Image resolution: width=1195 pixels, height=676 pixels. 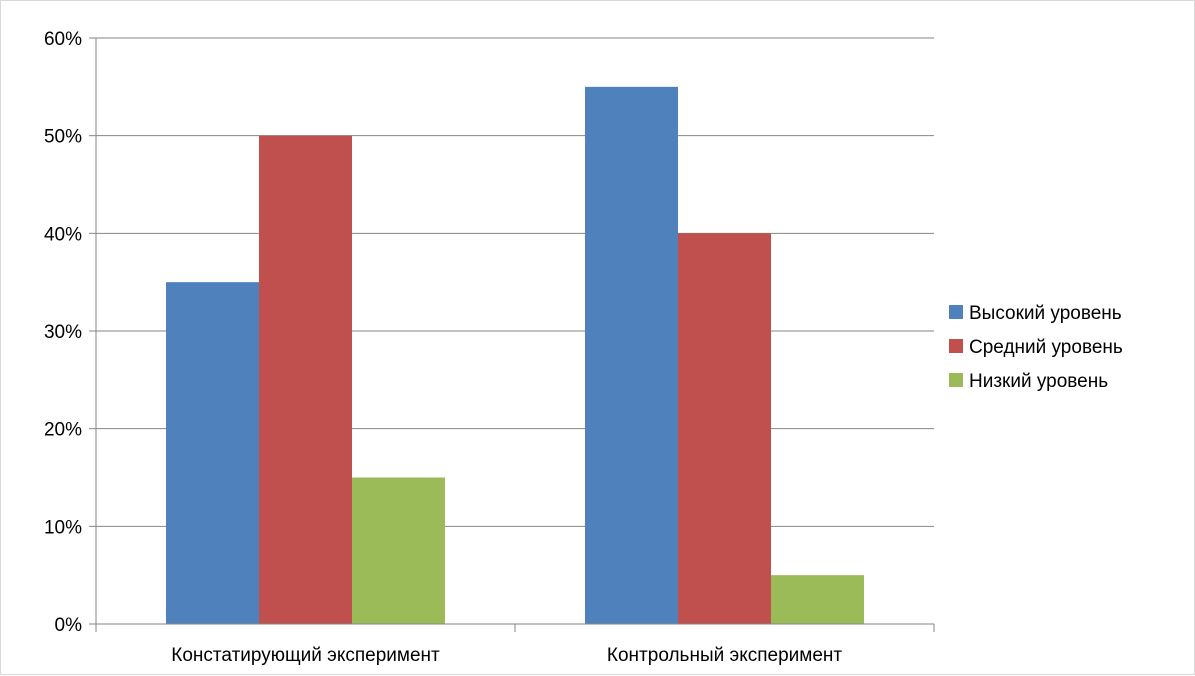 What do you see at coordinates (63, 430) in the screenshot?
I see `y-tick-label: 20%` at bounding box center [63, 430].